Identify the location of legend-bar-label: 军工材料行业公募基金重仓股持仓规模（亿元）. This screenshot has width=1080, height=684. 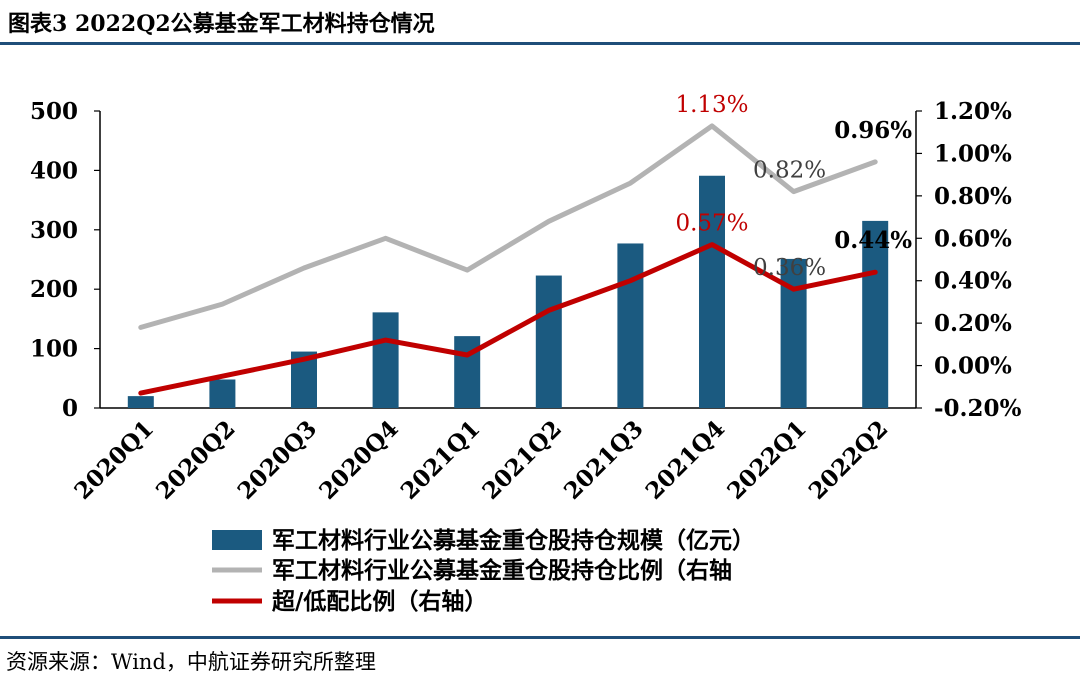
(513, 540).